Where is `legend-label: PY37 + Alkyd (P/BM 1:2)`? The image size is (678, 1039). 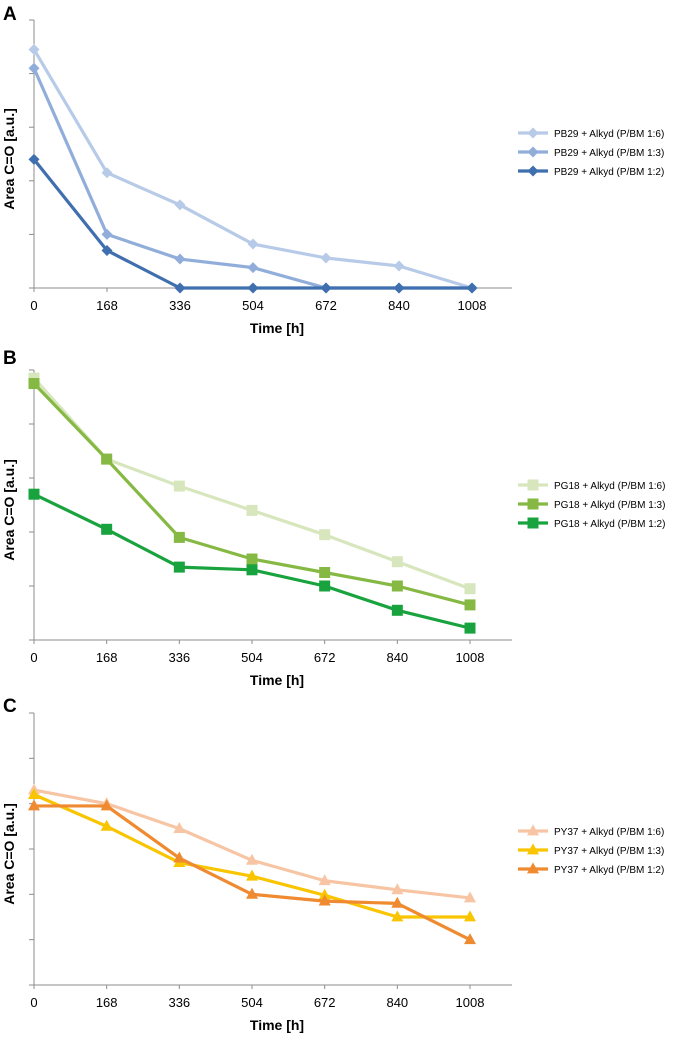
legend-label: PY37 + Alkyd (P/BM 1:2) is located at coordinates (609, 870).